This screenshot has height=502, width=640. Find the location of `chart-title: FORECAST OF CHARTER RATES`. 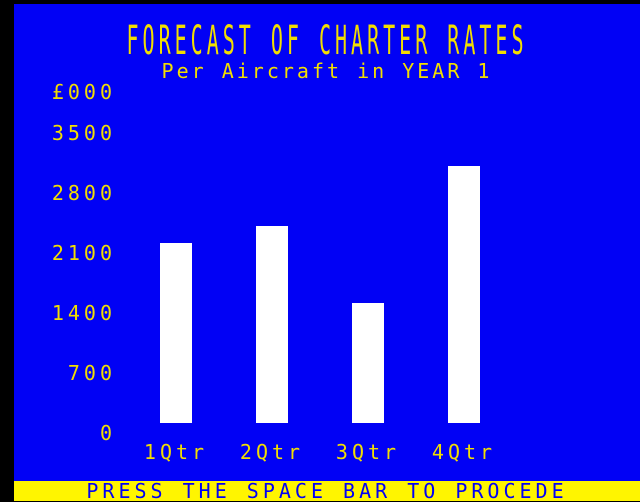

chart-title: FORECAST OF CHARTER RATES is located at coordinates (327, 40).